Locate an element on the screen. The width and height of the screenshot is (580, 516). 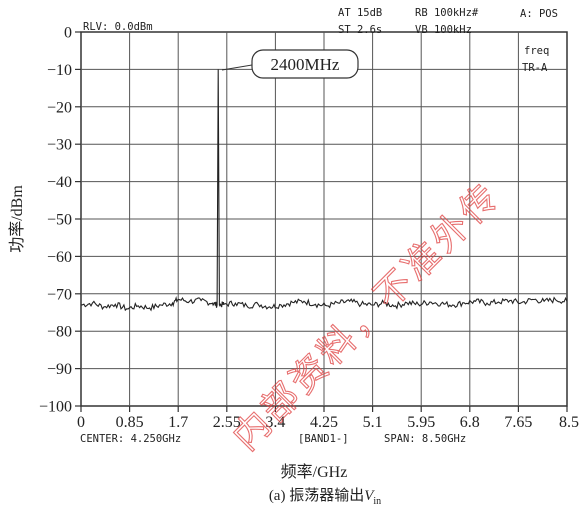
caption-sub: in is located at coordinates (377, 501).